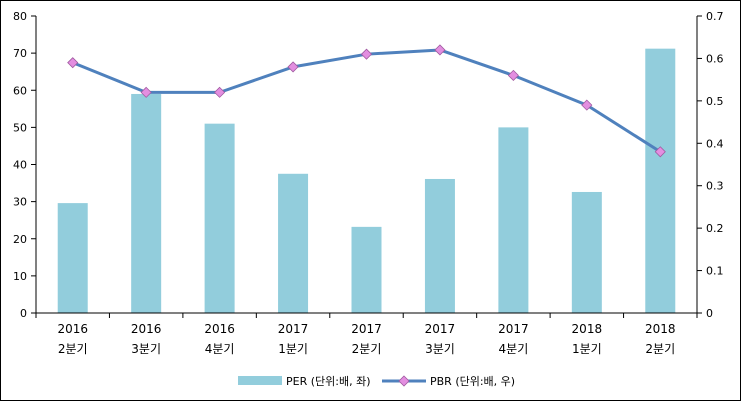 This screenshot has height=403, width=743. I want to click on right-tick-label: 0.5, so click(715, 101).